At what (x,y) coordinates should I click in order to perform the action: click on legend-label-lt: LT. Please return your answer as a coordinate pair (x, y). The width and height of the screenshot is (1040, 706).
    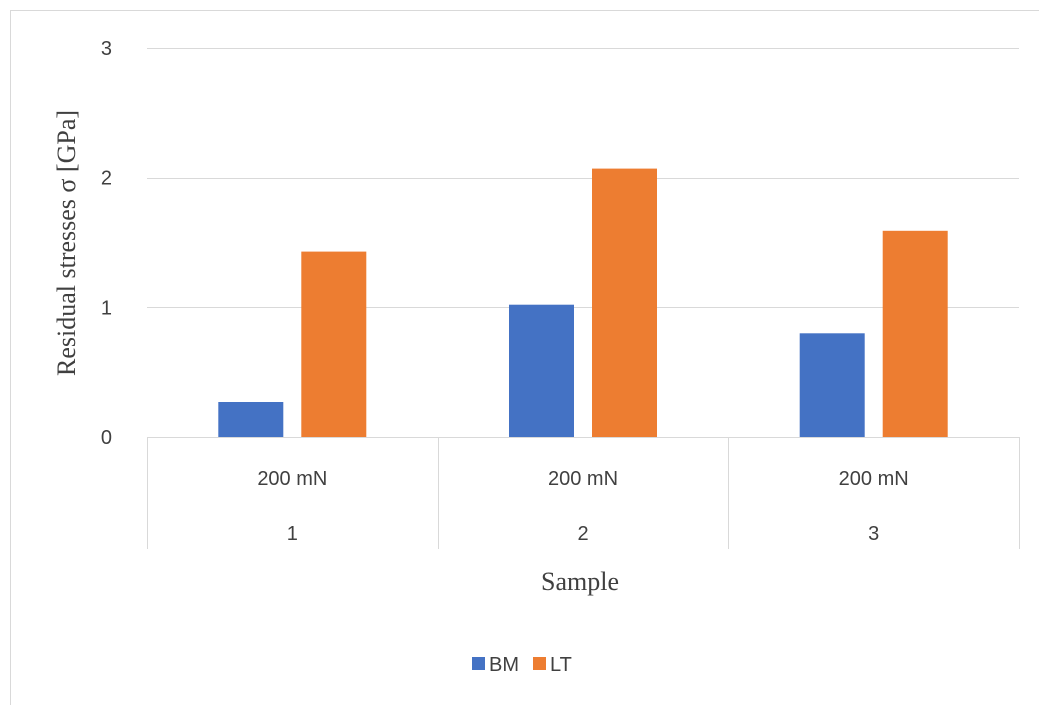
    Looking at the image, I should click on (561, 665).